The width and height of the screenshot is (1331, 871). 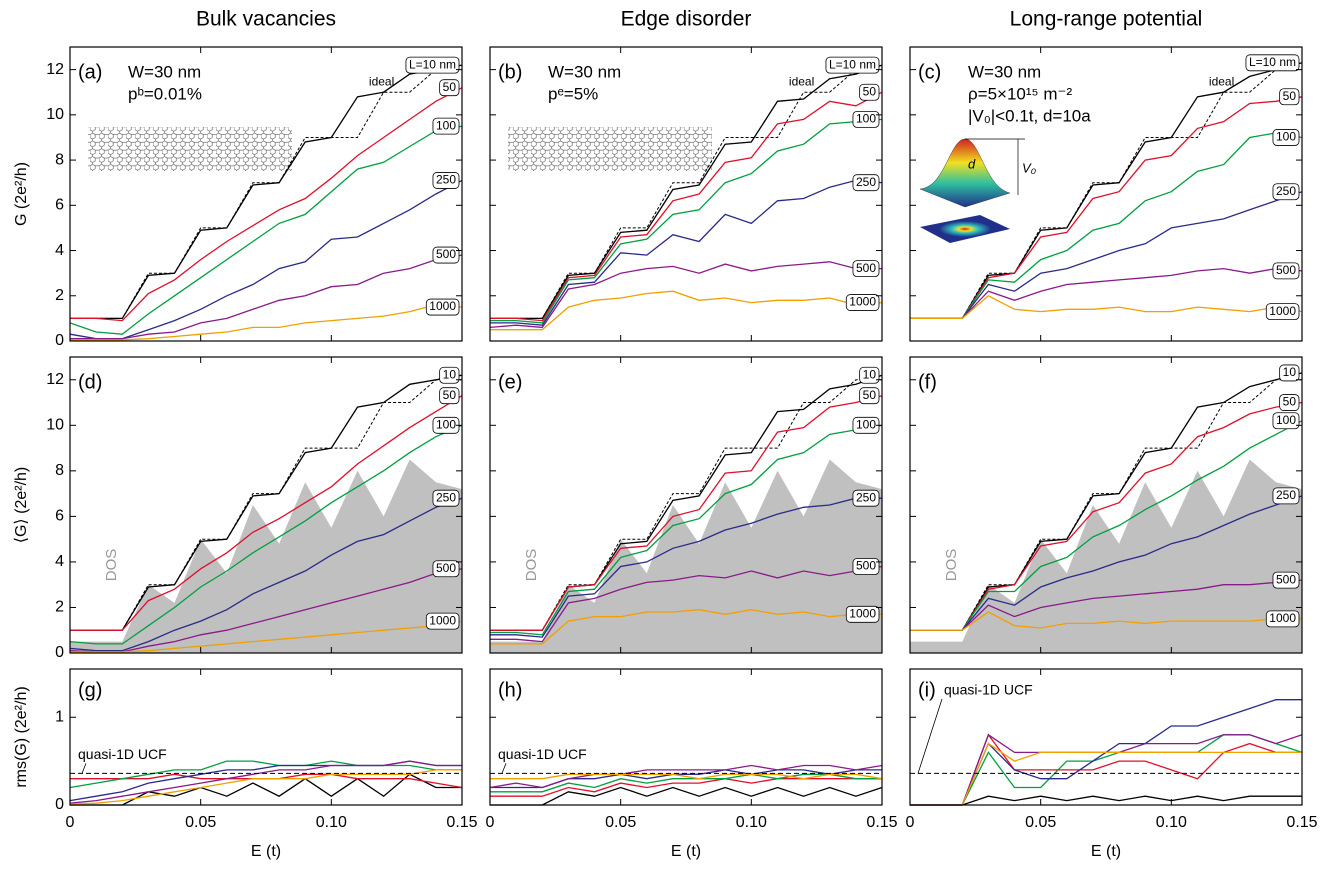 What do you see at coordinates (870, 374) in the screenshot?
I see `series-end-label: 10` at bounding box center [870, 374].